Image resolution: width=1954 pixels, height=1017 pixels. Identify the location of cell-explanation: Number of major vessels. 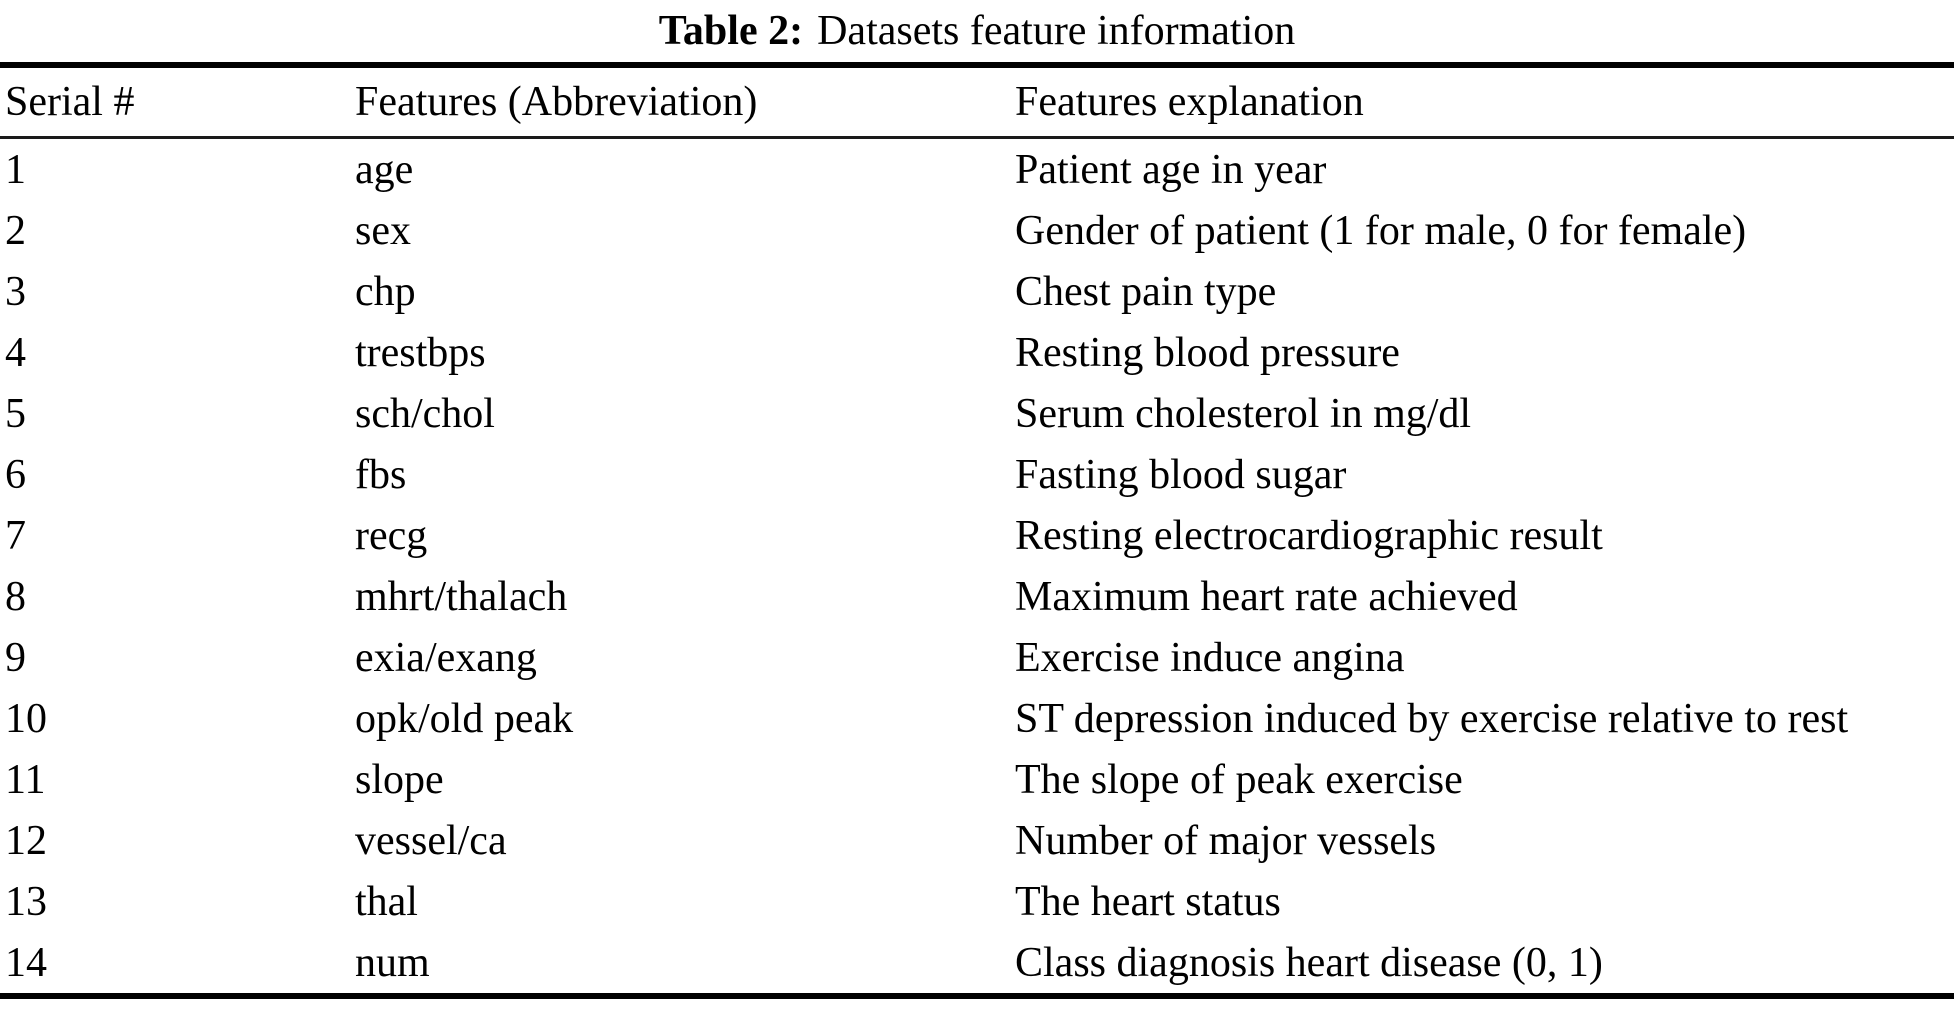
(1226, 840).